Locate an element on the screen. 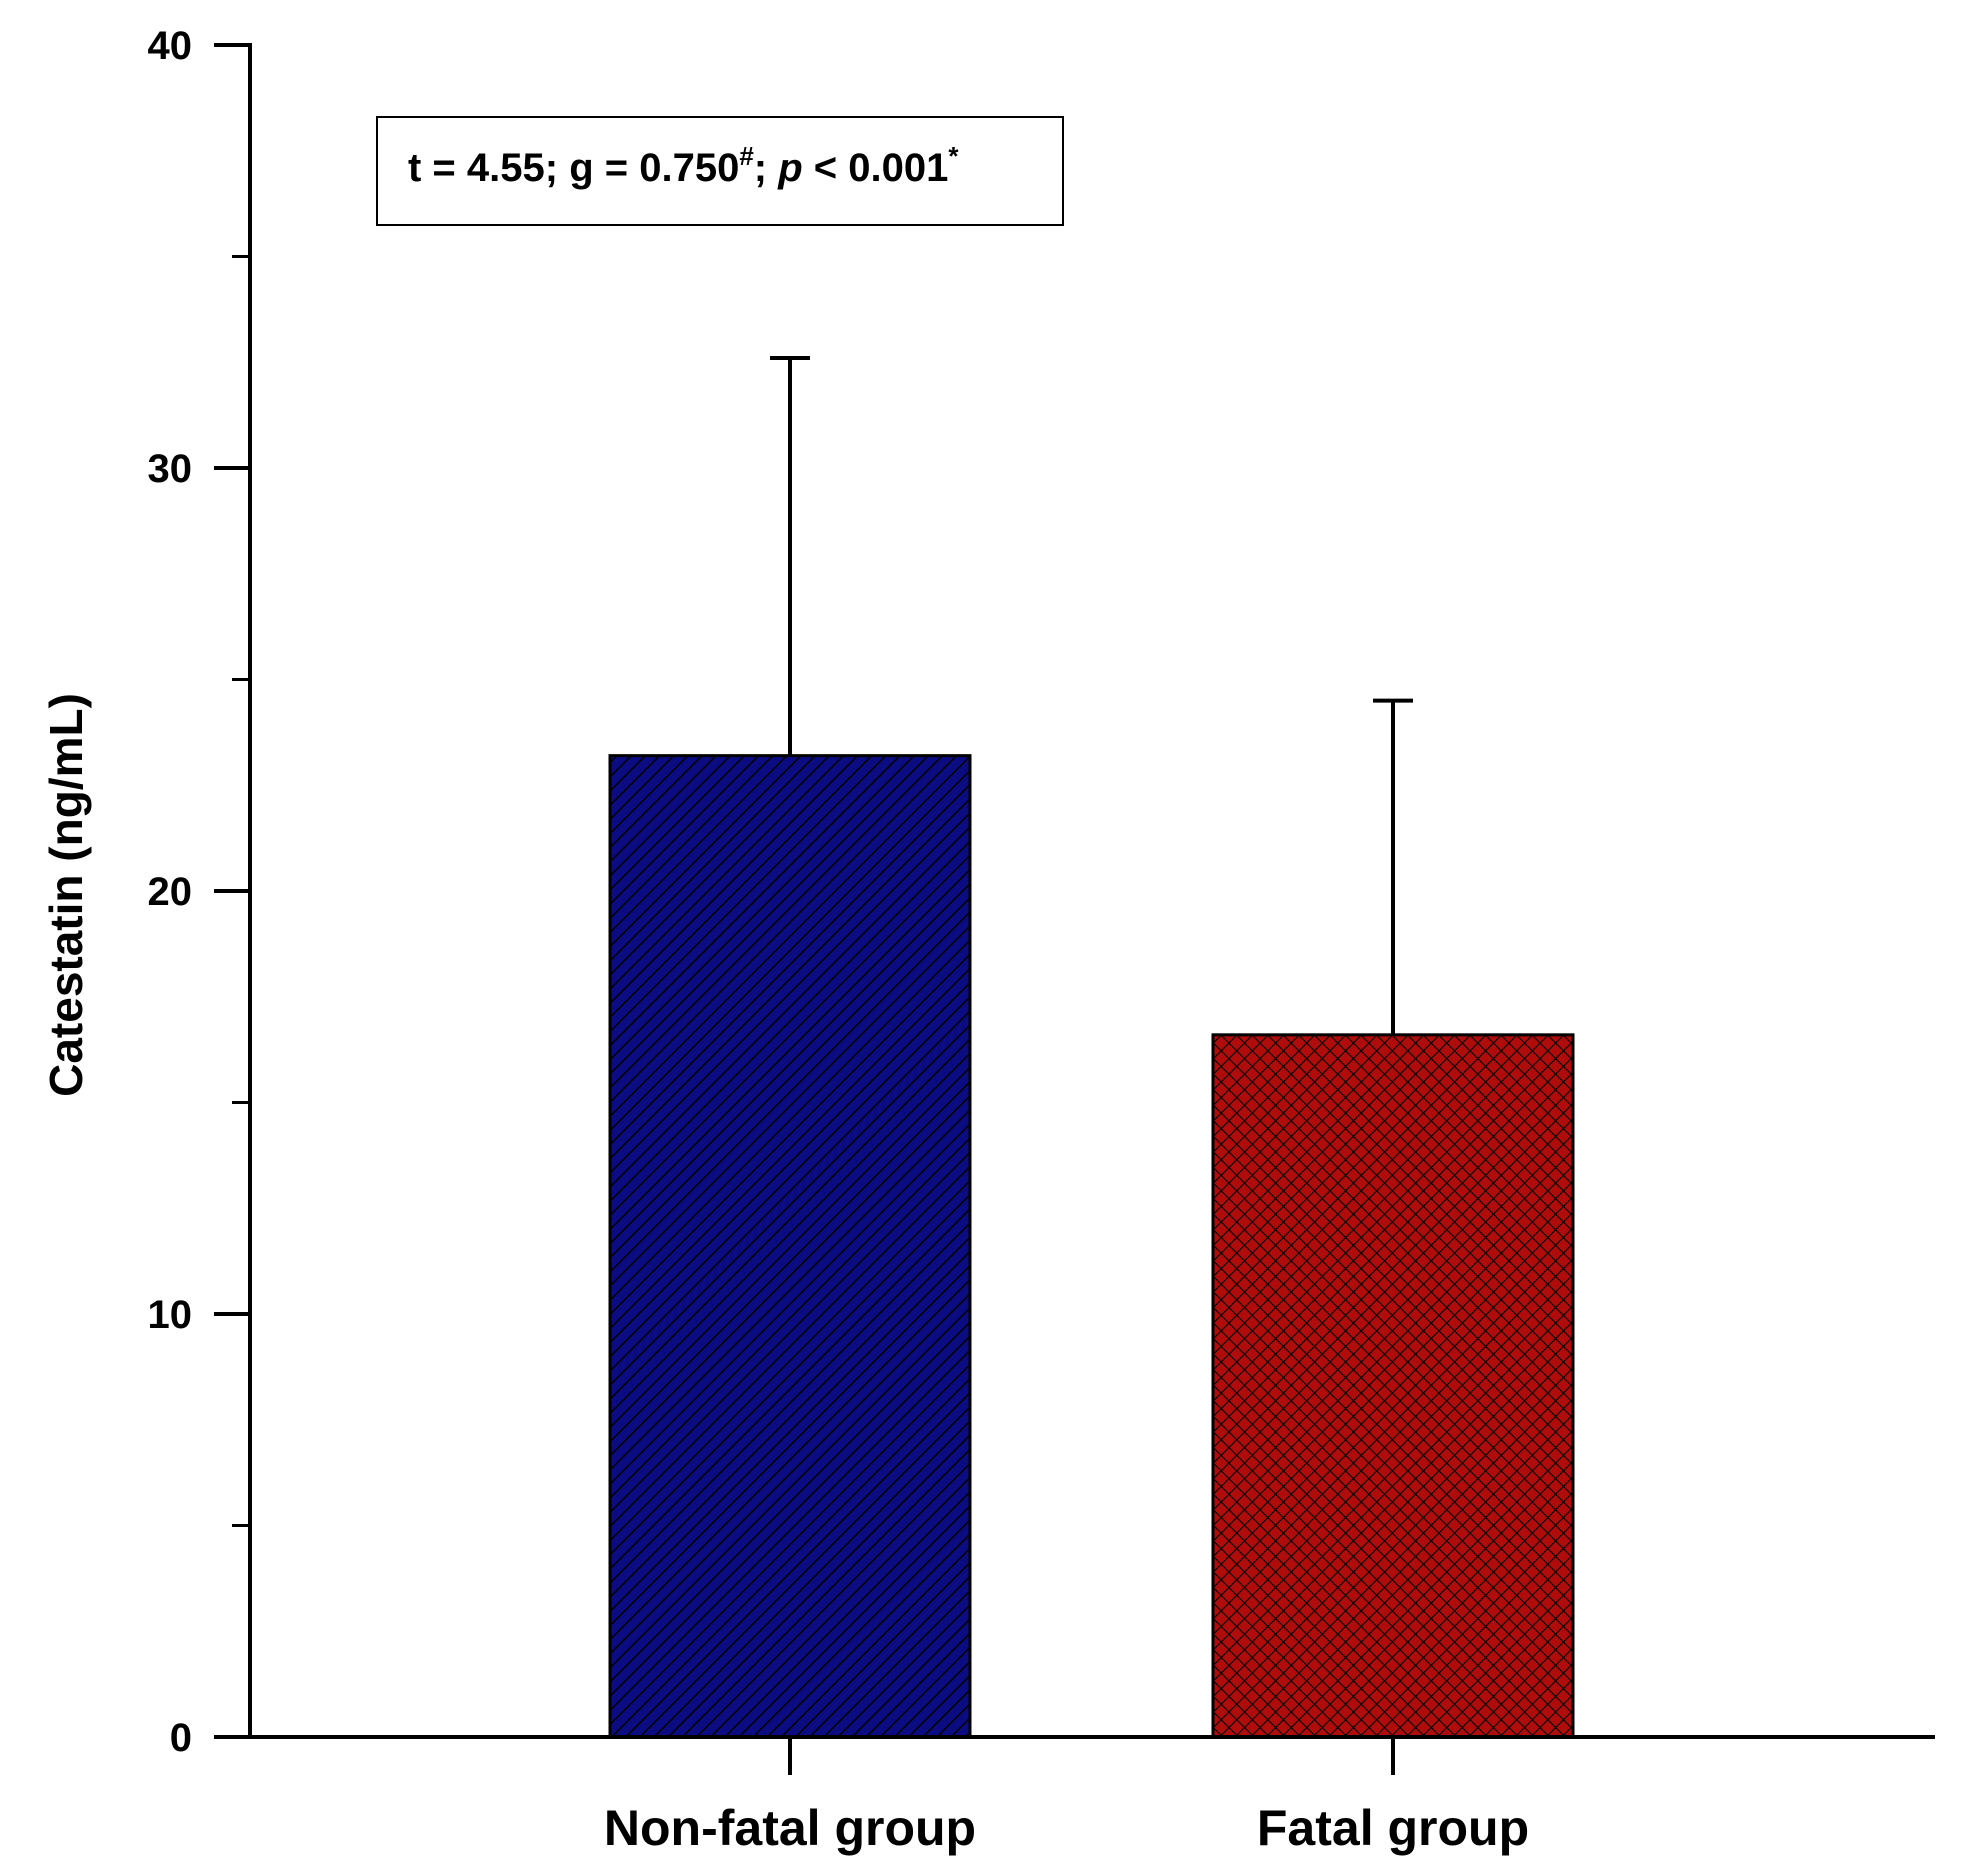 This screenshot has height=1875, width=1970. y-tick-label: 30 is located at coordinates (170, 469).